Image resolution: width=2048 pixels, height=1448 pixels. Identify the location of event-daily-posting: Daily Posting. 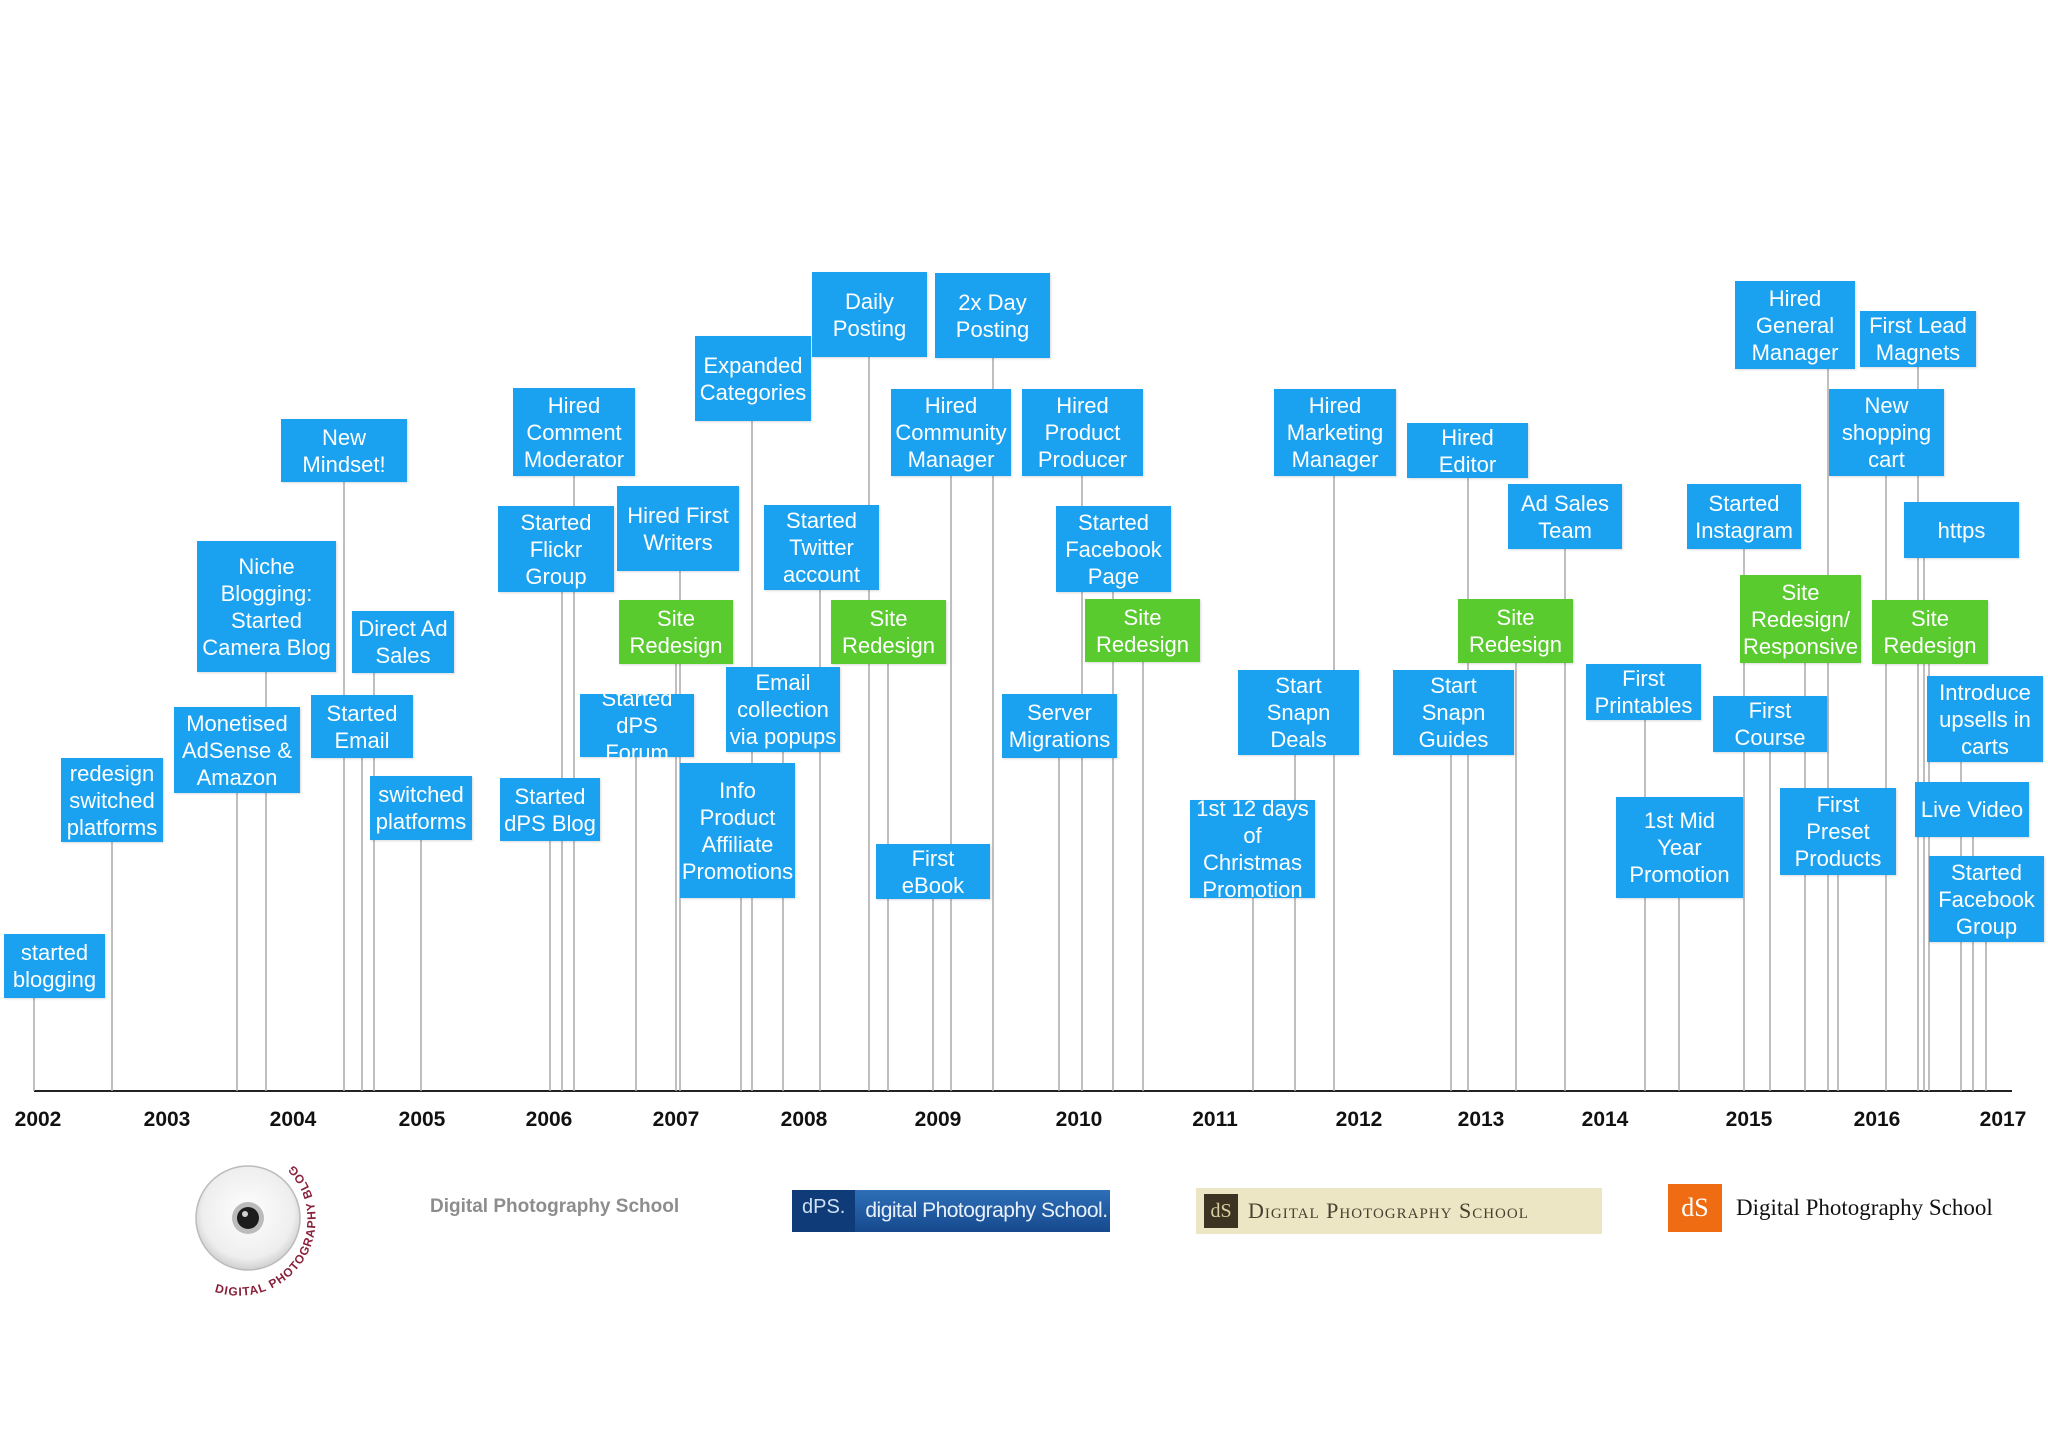
(869, 314).